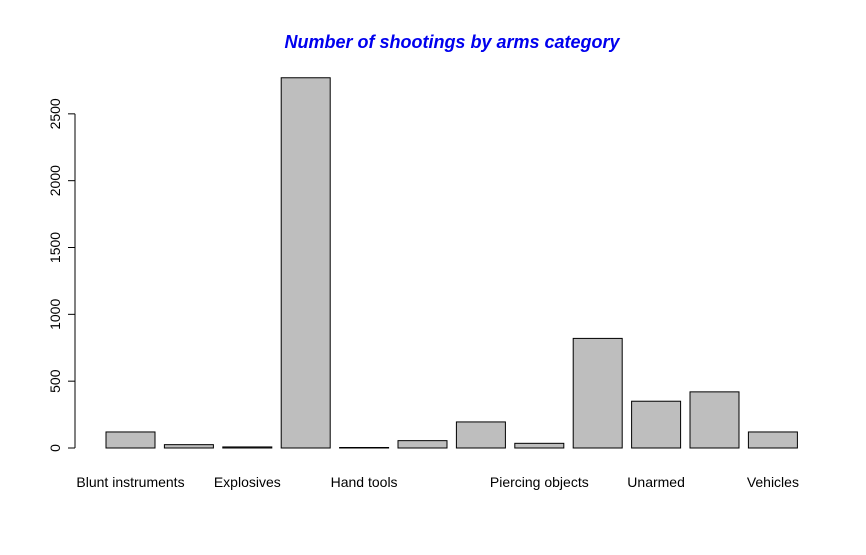 The width and height of the screenshot is (866, 555). I want to click on chart-title: Number of shootings by arms category, so click(452, 42).